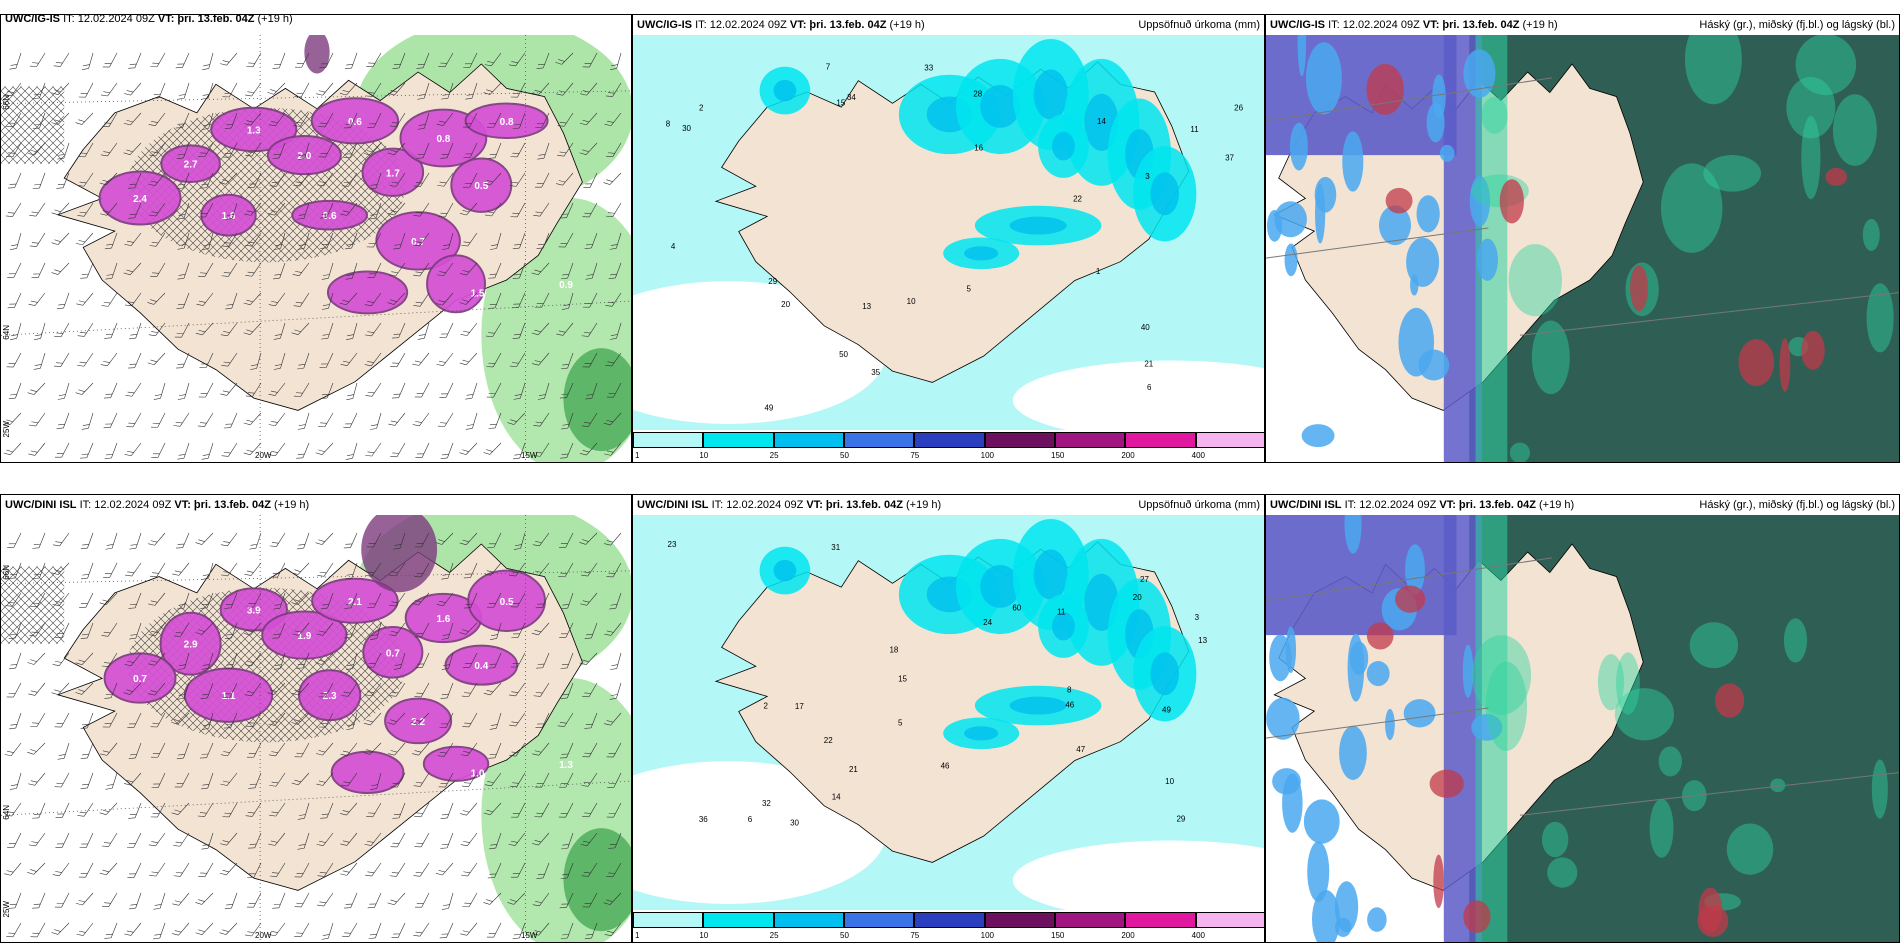 This screenshot has height=950, width=1900. I want to click on init-time: IT: 12.02.2024 09Z, so click(125, 505).